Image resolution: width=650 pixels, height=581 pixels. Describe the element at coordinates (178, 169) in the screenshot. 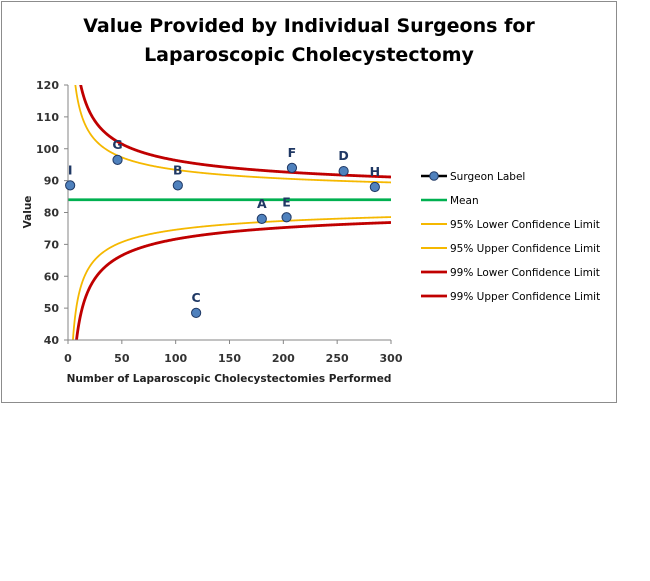

I see `surgeon-label: B` at that location.